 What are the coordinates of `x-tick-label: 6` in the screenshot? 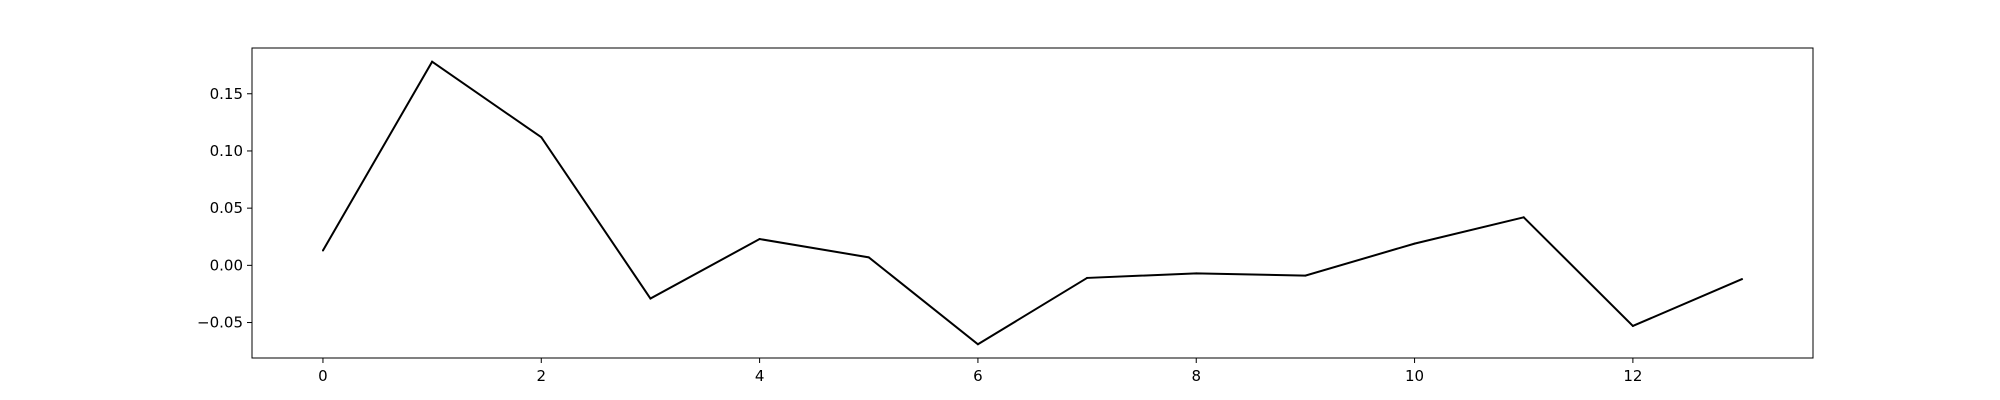 It's located at (978, 376).